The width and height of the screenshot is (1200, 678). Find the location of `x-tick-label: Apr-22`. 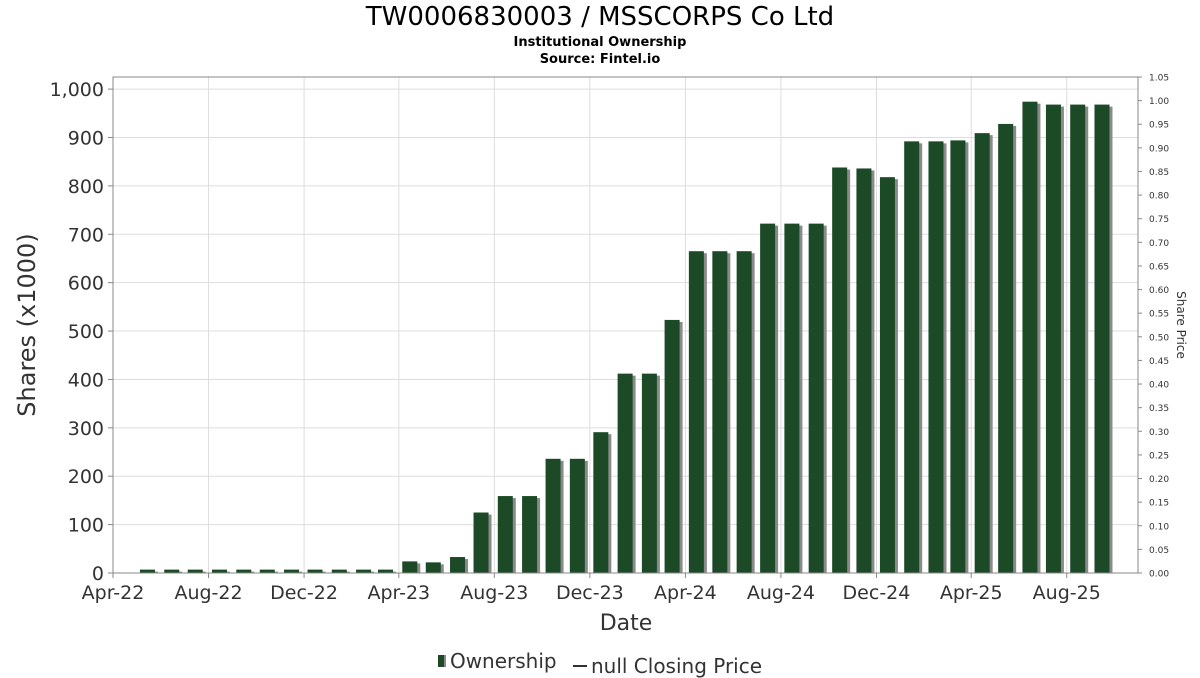

x-tick-label: Apr-22 is located at coordinates (113, 593).